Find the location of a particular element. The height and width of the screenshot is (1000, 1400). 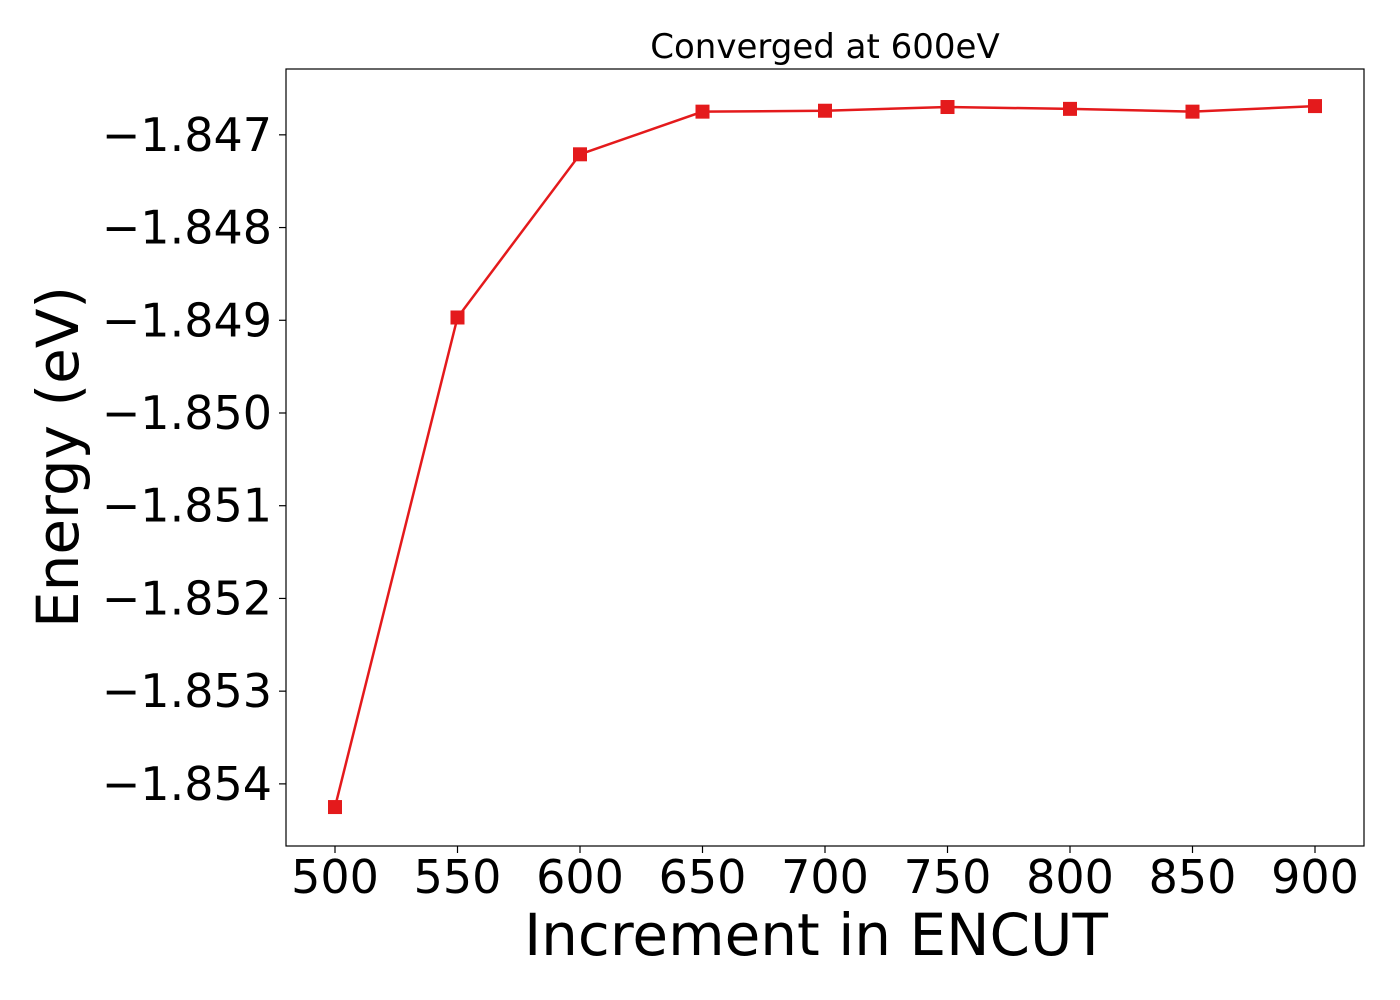

y-axis-label: Energy (eV) is located at coordinates (58, 457).